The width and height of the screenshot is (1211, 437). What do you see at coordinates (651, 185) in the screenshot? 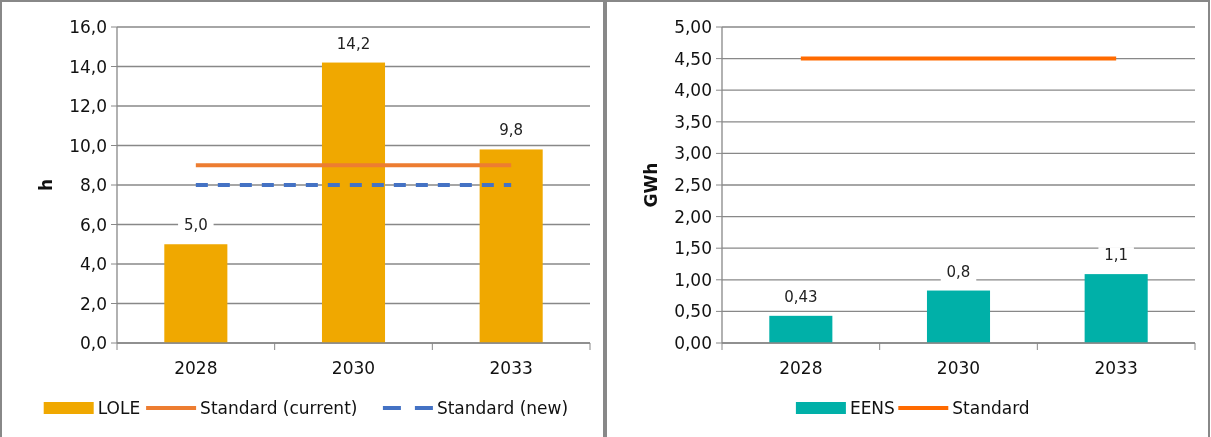
I see `y-axis-title: GWh` at bounding box center [651, 185].